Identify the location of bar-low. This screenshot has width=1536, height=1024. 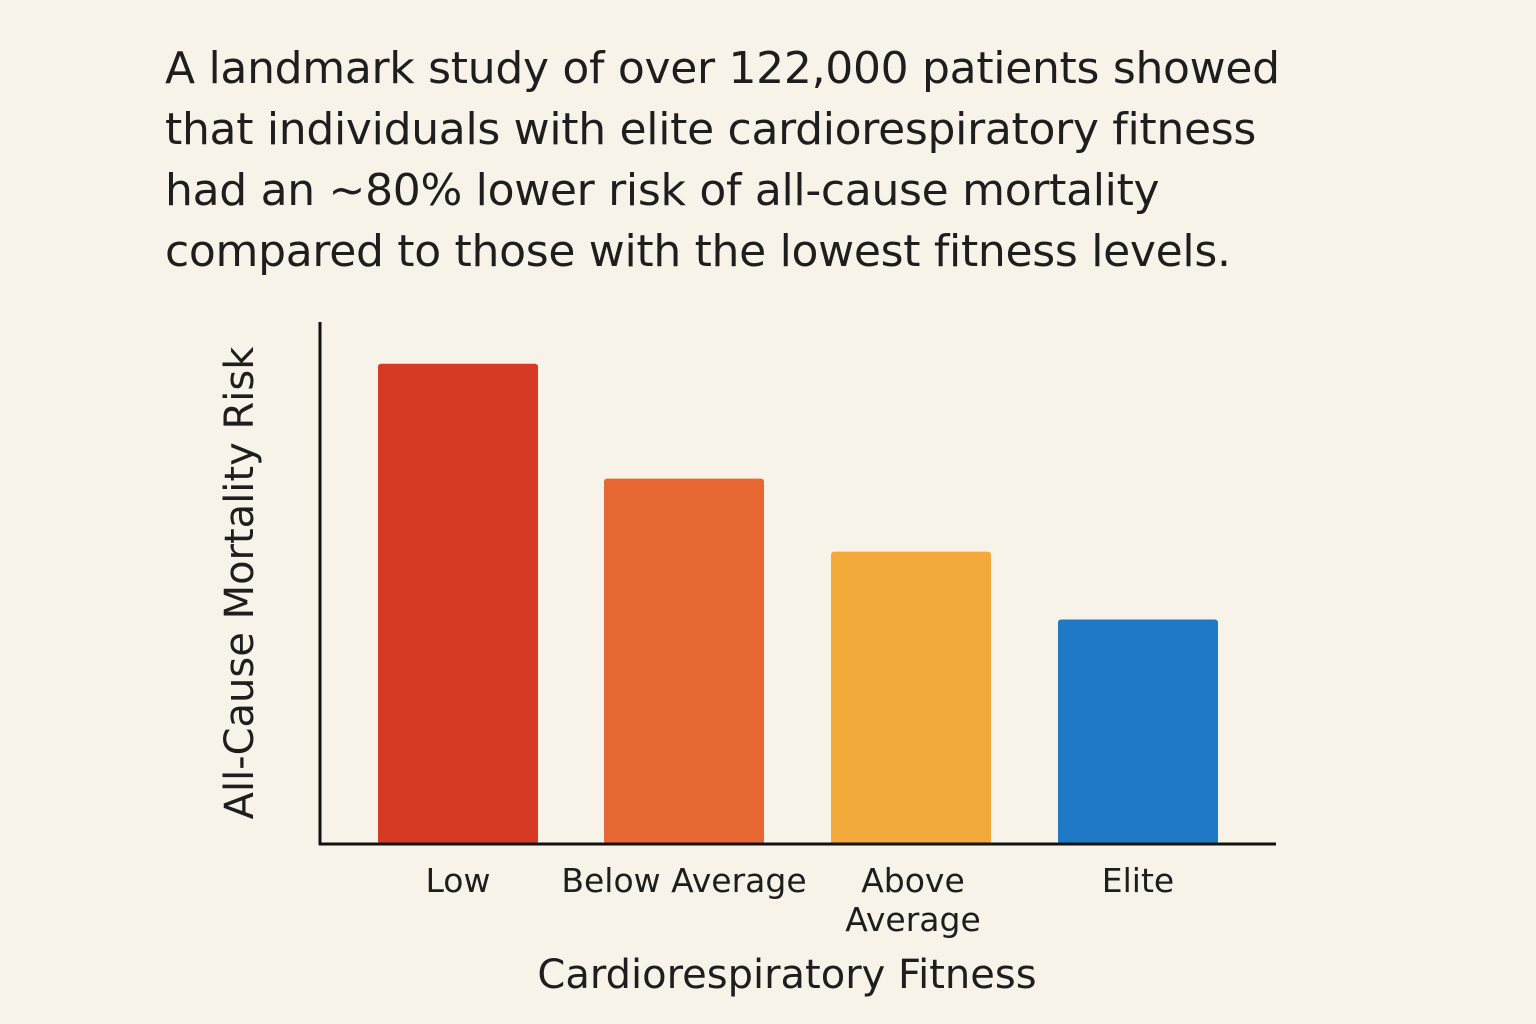
(458, 603).